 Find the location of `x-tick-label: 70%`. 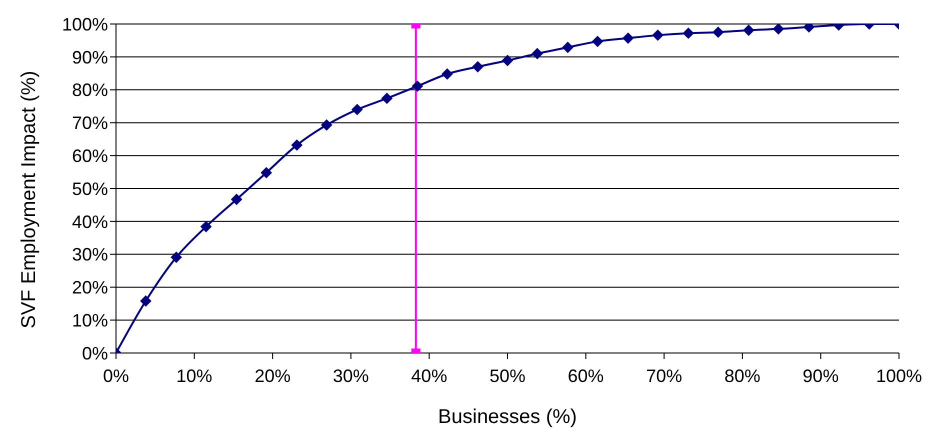

x-tick-label: 70% is located at coordinates (664, 376).